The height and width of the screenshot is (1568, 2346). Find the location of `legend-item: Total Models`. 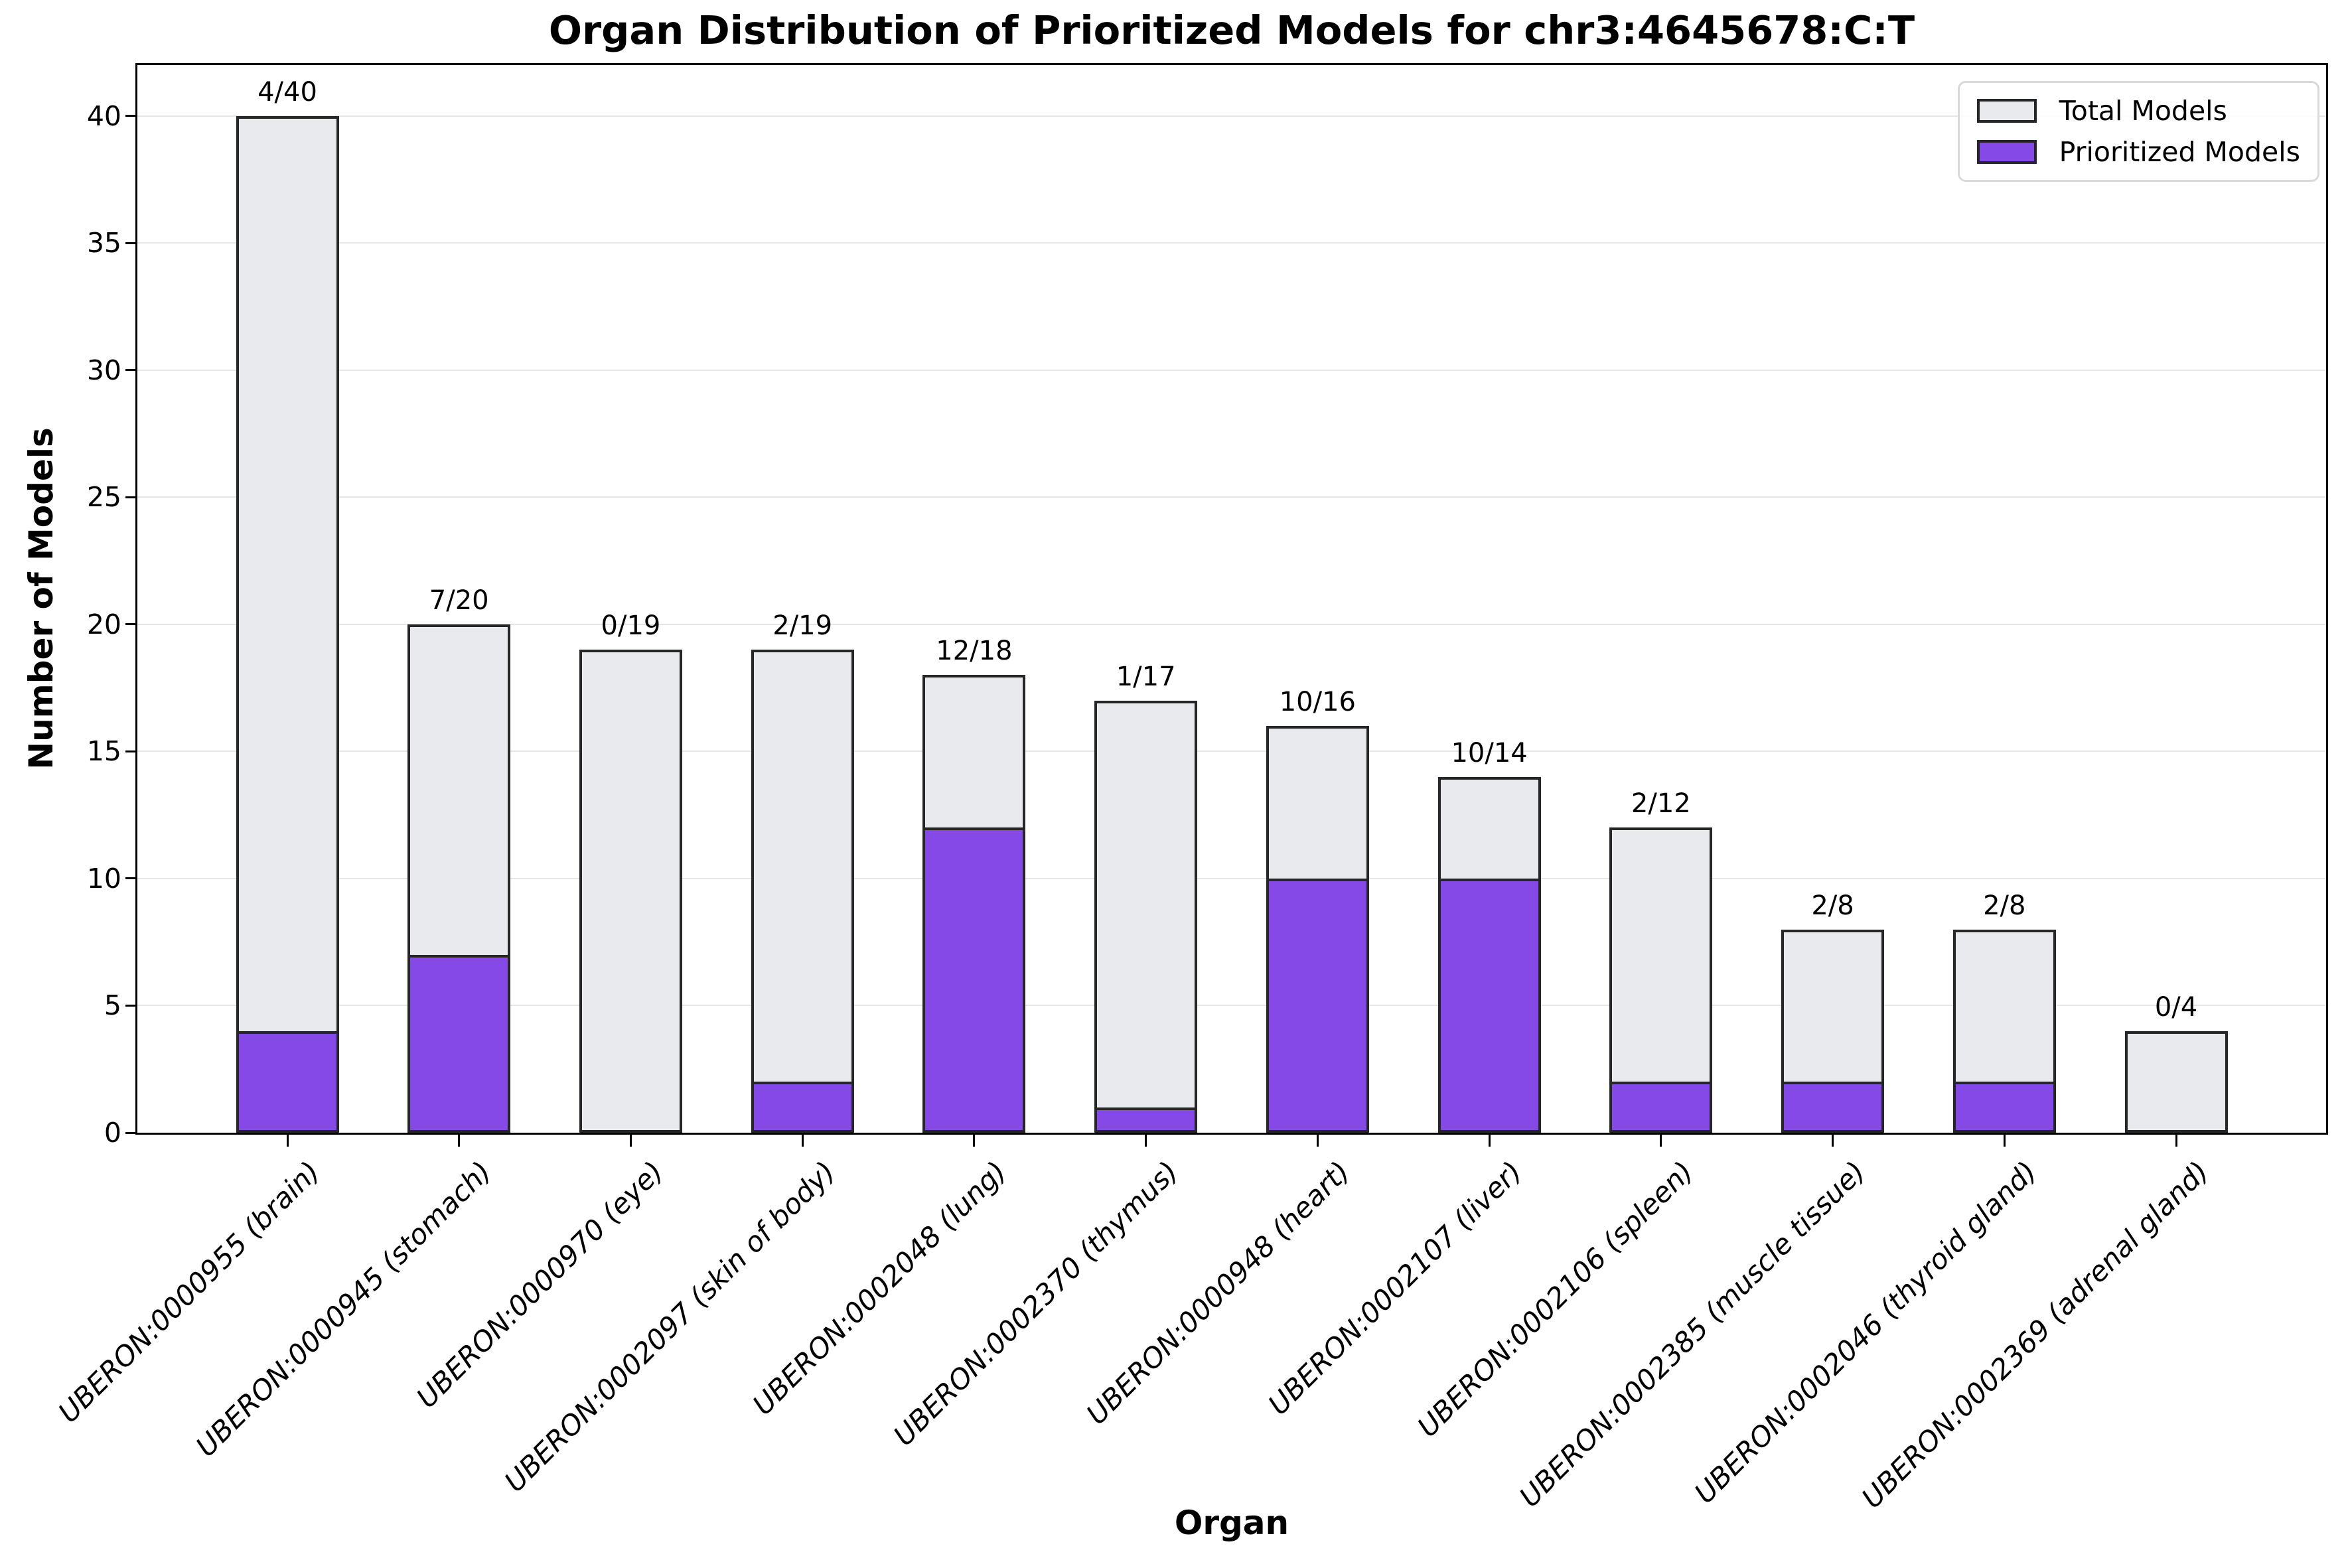

legend-item: Total Models is located at coordinates (2138, 111).